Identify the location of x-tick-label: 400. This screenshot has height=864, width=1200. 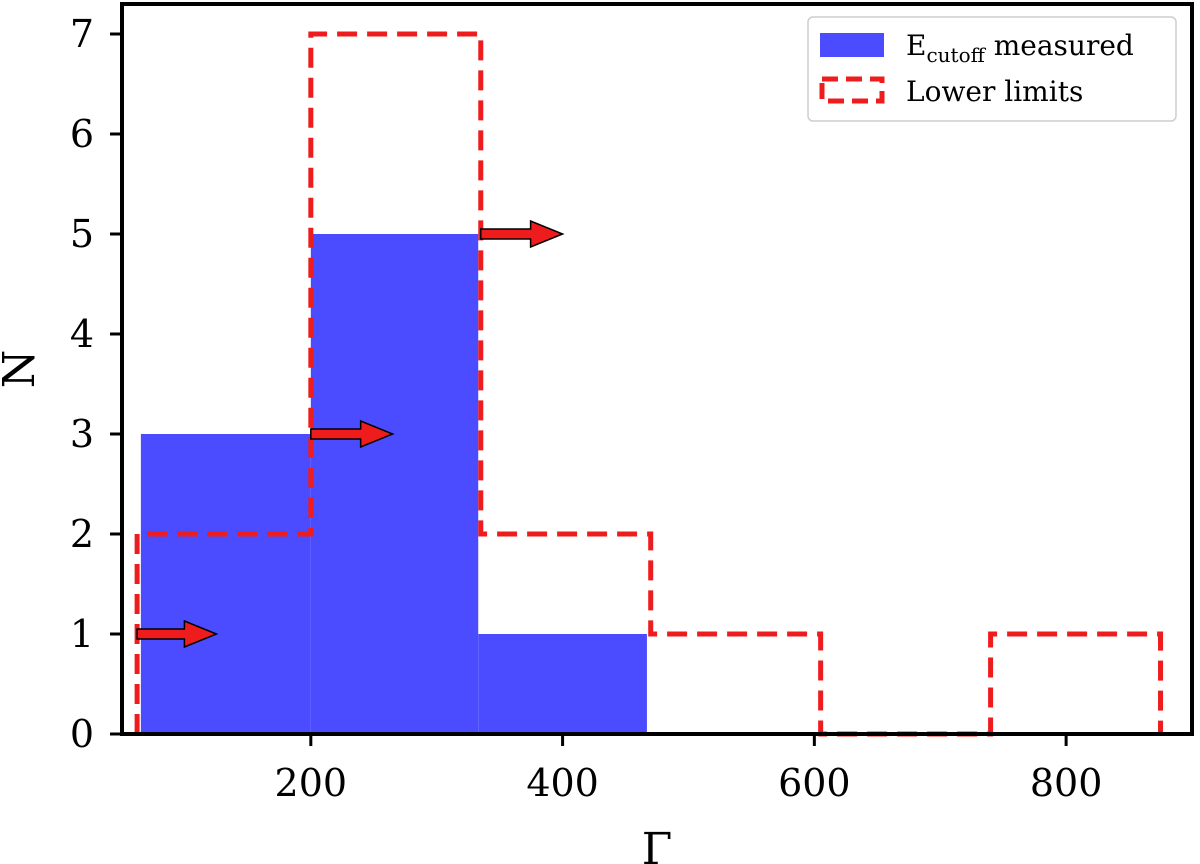
(562, 783).